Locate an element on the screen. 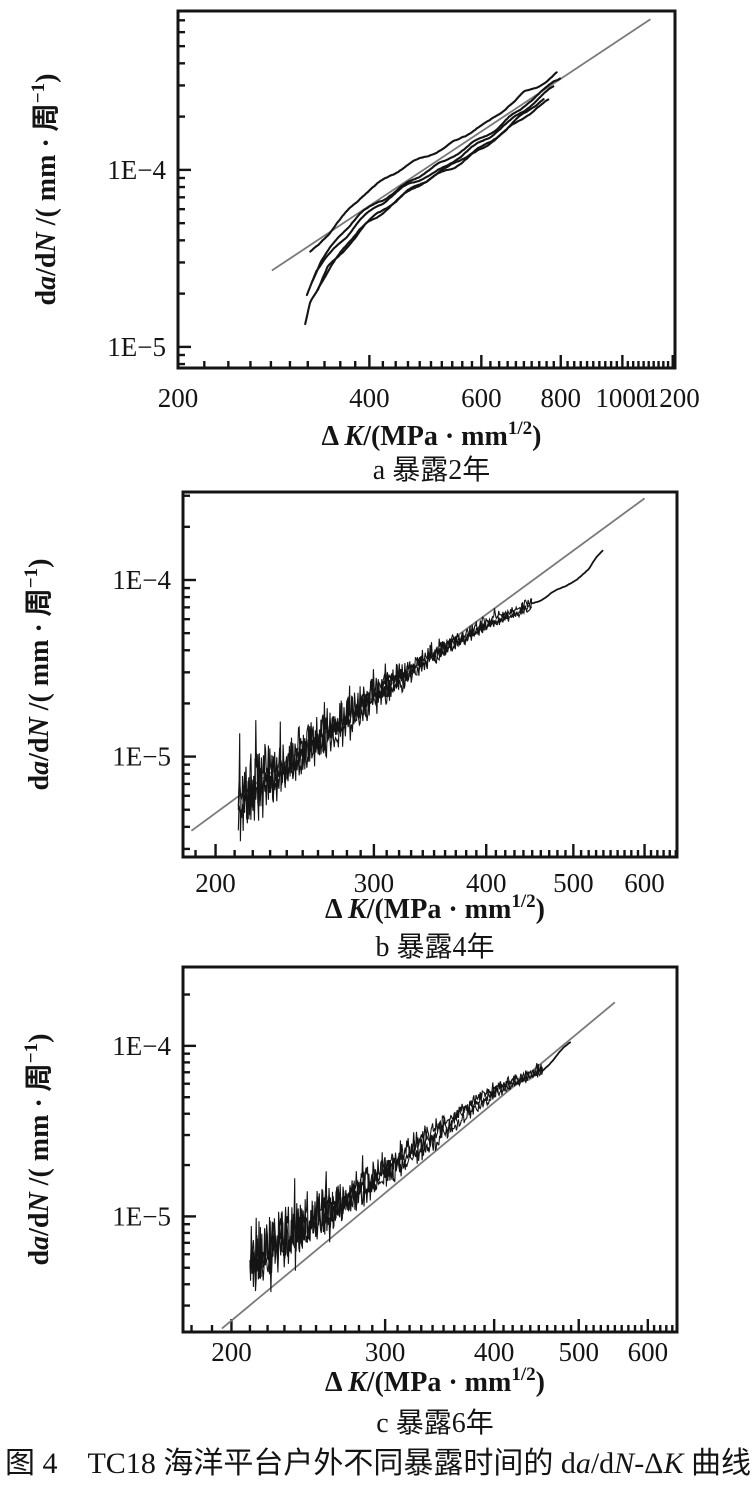  x-tick-label: 1200 is located at coordinates (673, 398).